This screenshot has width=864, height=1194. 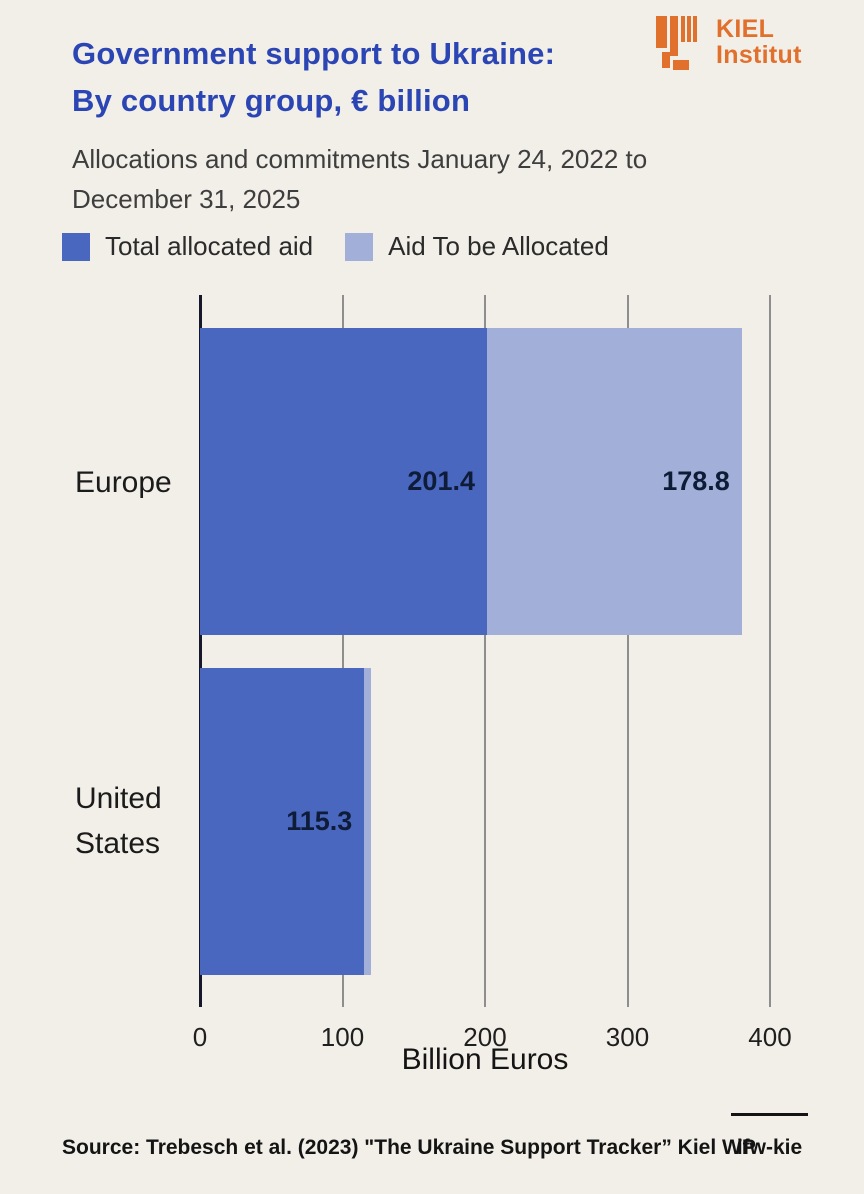 What do you see at coordinates (209, 246) in the screenshot?
I see `legend-label-total-allocated: Total allocated aid` at bounding box center [209, 246].